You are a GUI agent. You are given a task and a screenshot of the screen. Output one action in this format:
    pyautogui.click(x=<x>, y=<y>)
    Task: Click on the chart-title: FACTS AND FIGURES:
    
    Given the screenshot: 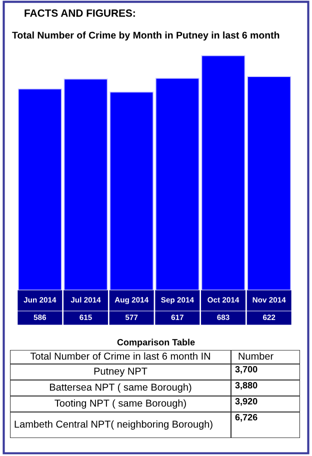 What is the action you would take?
    pyautogui.click(x=79, y=13)
    